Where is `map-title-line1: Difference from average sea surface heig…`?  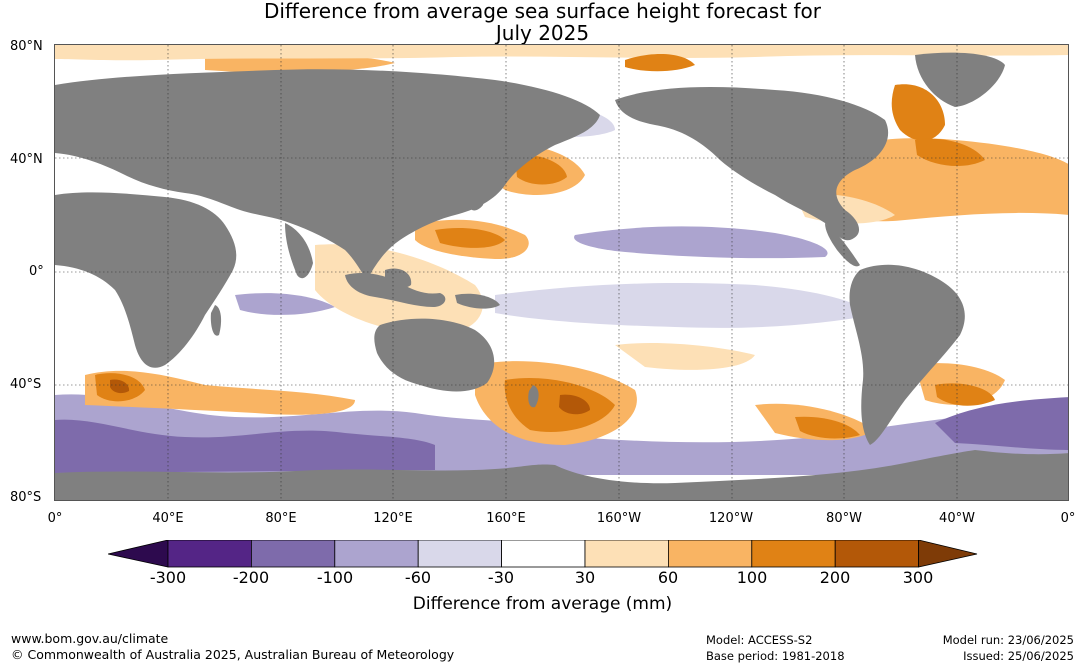
map-title-line1: Difference from average sea surface heig… is located at coordinates (542, 11).